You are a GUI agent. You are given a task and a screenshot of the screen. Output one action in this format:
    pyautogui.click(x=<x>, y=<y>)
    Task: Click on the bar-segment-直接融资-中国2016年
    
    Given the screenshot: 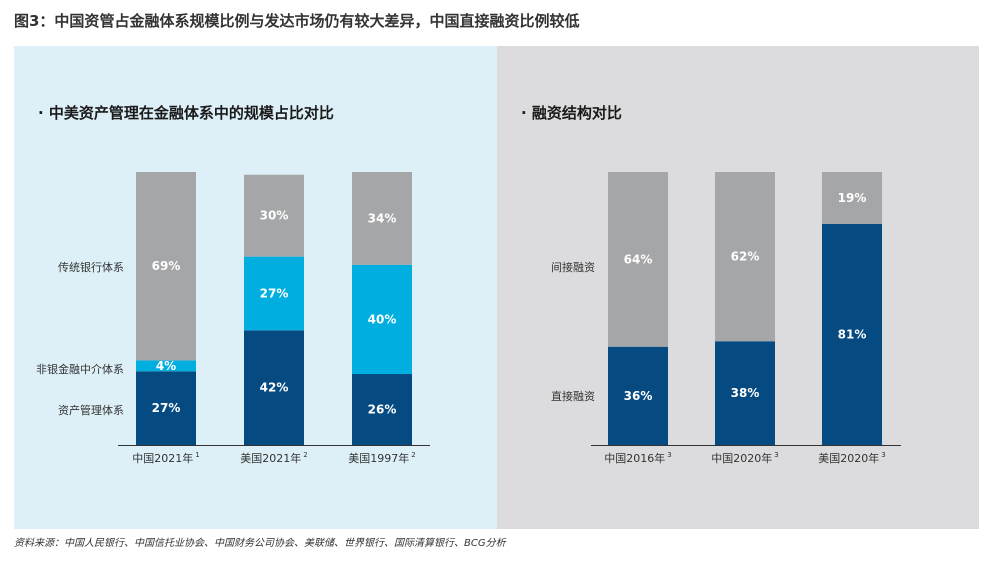 What is the action you would take?
    pyautogui.click(x=638, y=395)
    